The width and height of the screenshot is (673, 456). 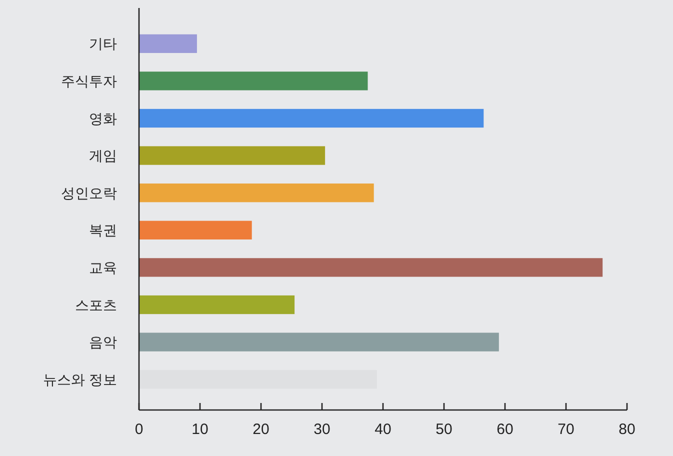 What do you see at coordinates (89, 80) in the screenshot?
I see `y-tick-label: 주식투자` at bounding box center [89, 80].